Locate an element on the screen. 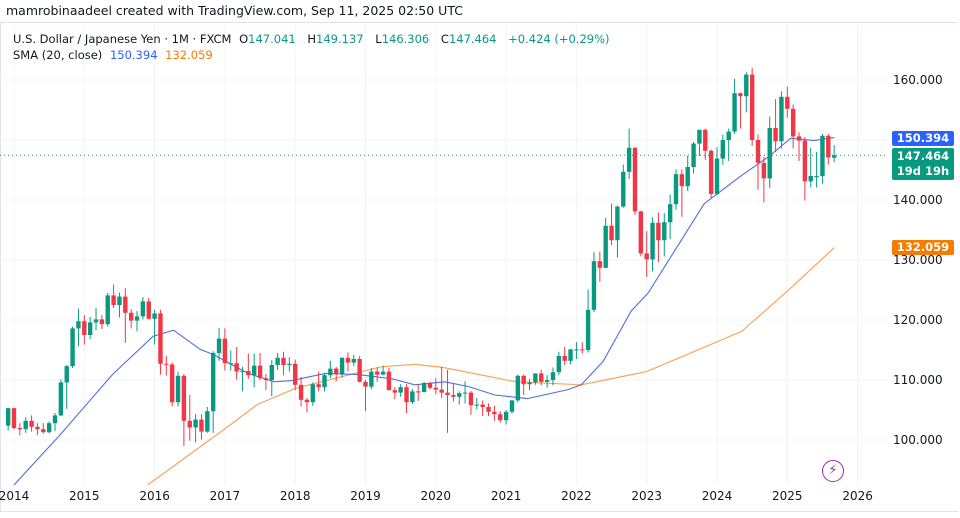 The height and width of the screenshot is (518, 960). y-tick-label: 120.000 is located at coordinates (918, 320).